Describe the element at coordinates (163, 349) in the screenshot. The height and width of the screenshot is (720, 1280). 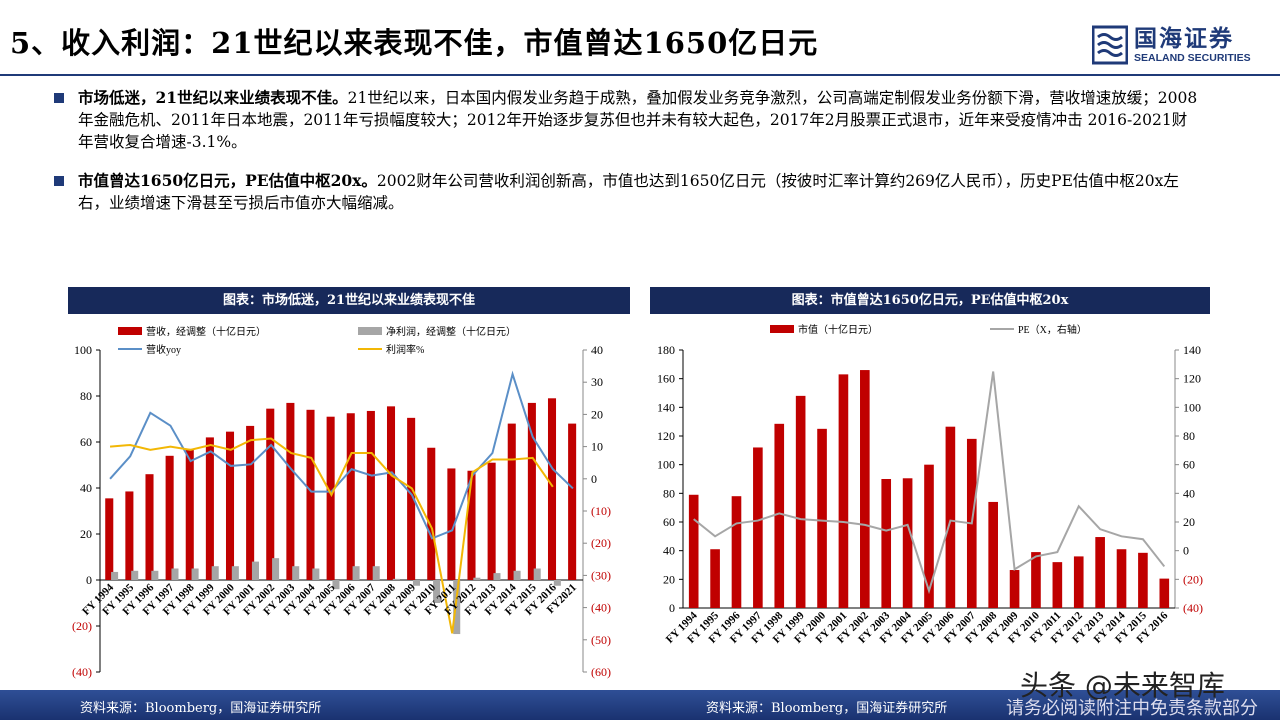
I see `legend-label: 营收yoy` at that location.